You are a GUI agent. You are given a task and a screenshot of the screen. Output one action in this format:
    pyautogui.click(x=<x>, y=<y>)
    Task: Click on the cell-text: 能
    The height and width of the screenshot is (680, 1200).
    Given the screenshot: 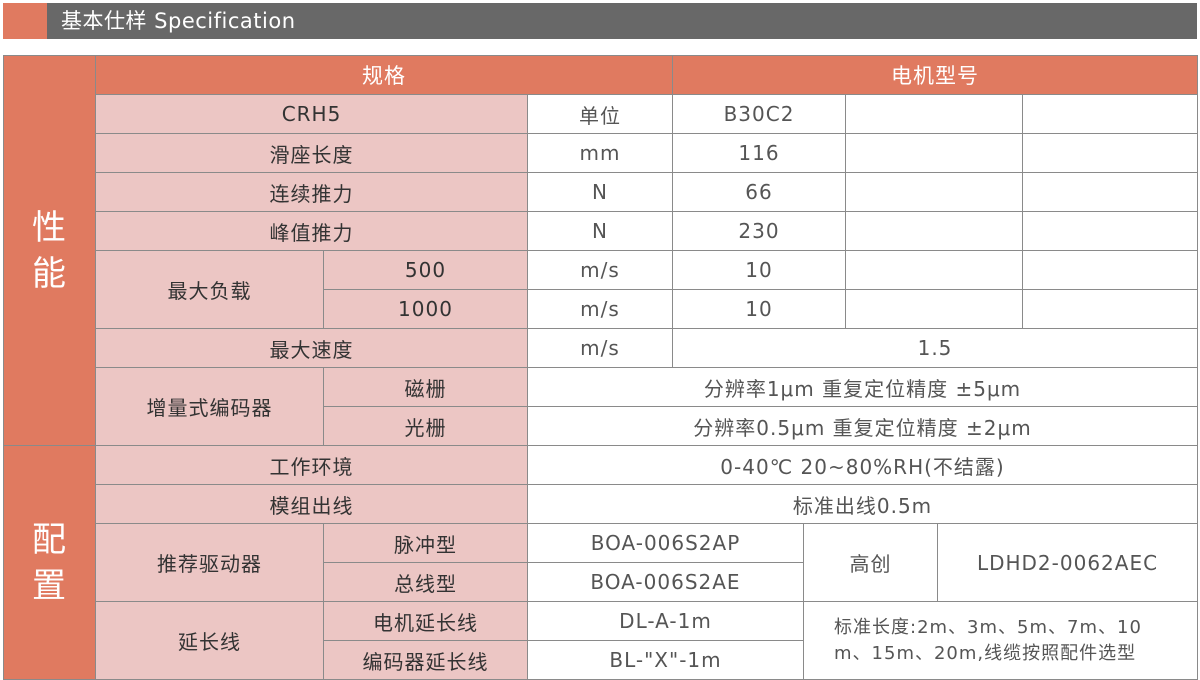 What is the action you would take?
    pyautogui.click(x=49, y=273)
    